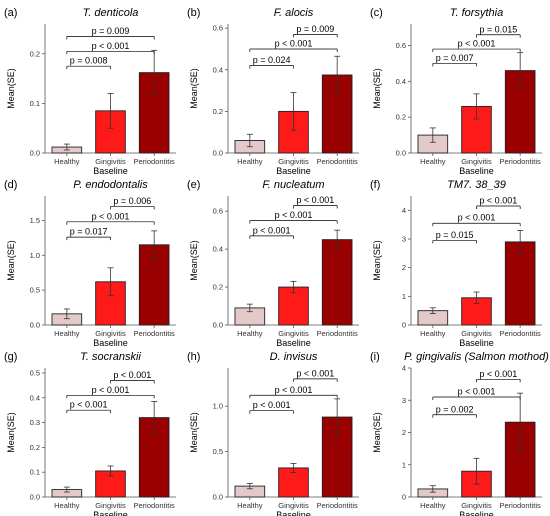  Describe the element at coordinates (193, 185) in the screenshot. I see `panel-letter: (e)` at that location.